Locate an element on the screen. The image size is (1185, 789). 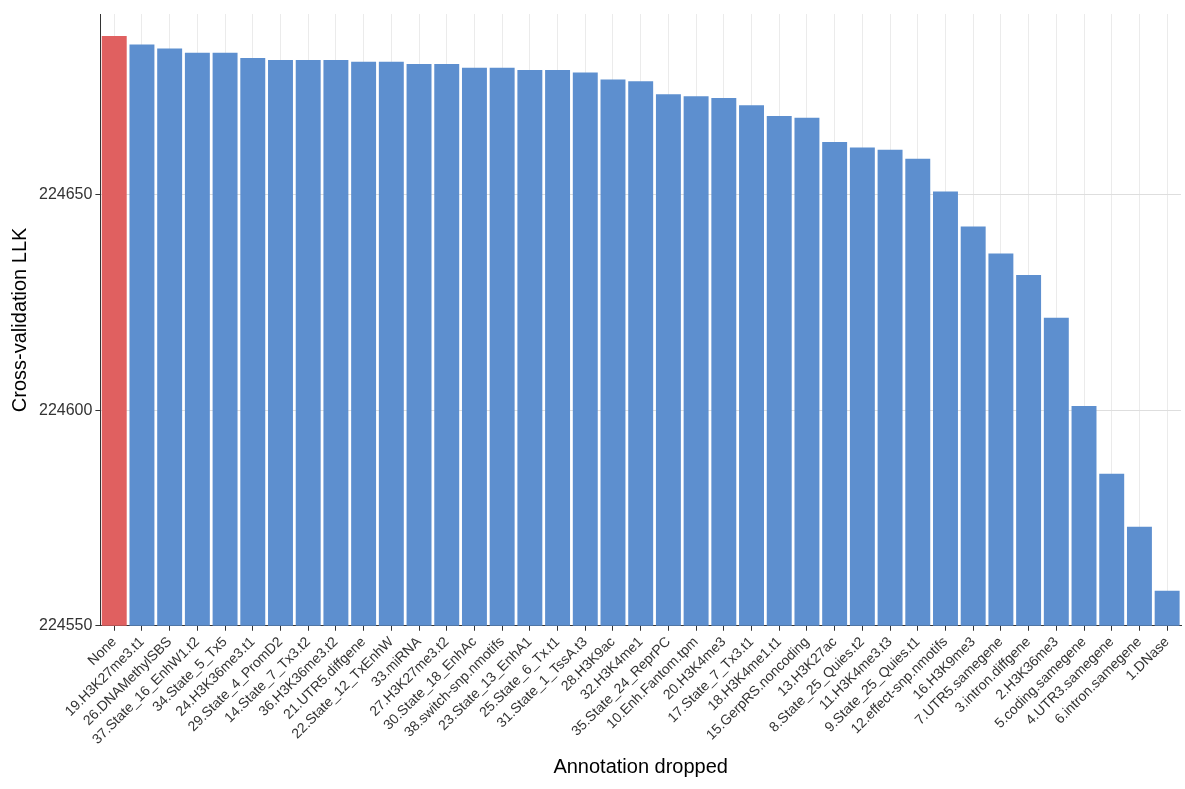
y-tick-label: 224550 is located at coordinates (66, 625).